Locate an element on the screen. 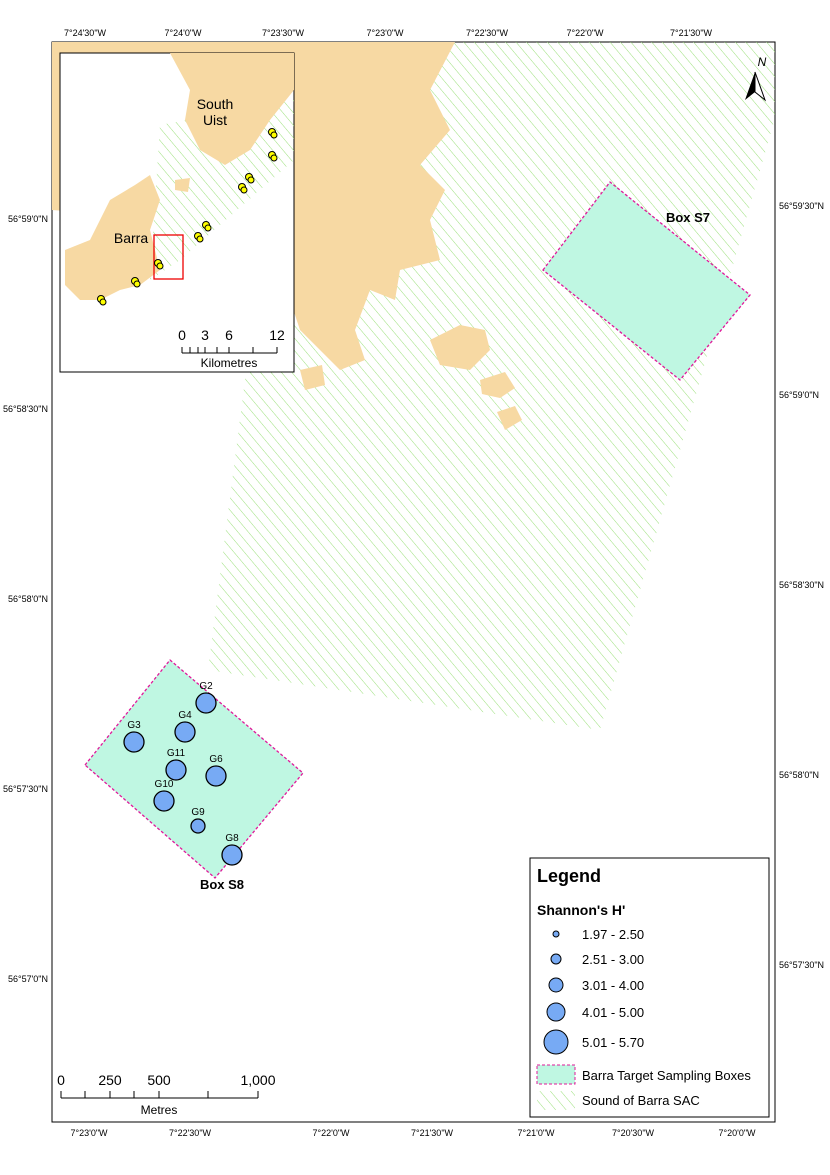 The width and height of the screenshot is (830, 1175). lon-label: 7°20'0"W is located at coordinates (737, 1133).